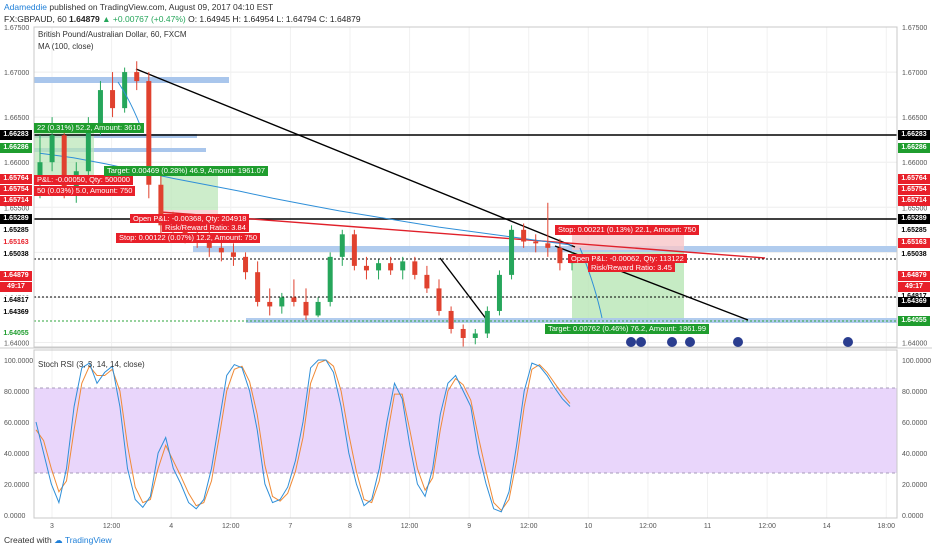 The image size is (932, 550). Describe the element at coordinates (16, 485) in the screenshot. I see `rsi-tick-left: 20.0000` at that location.